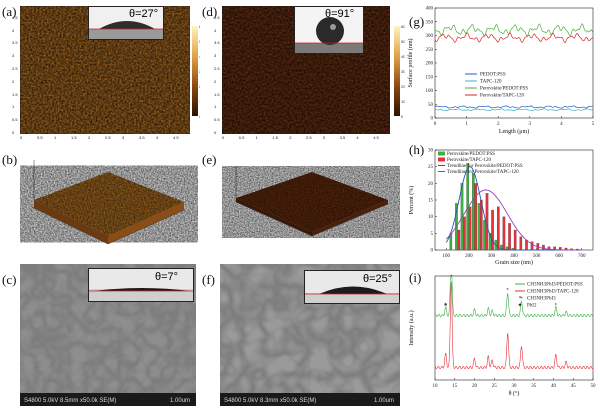  Describe the element at coordinates (593, 124) in the screenshot. I see `x-tick-label: 5` at that location.